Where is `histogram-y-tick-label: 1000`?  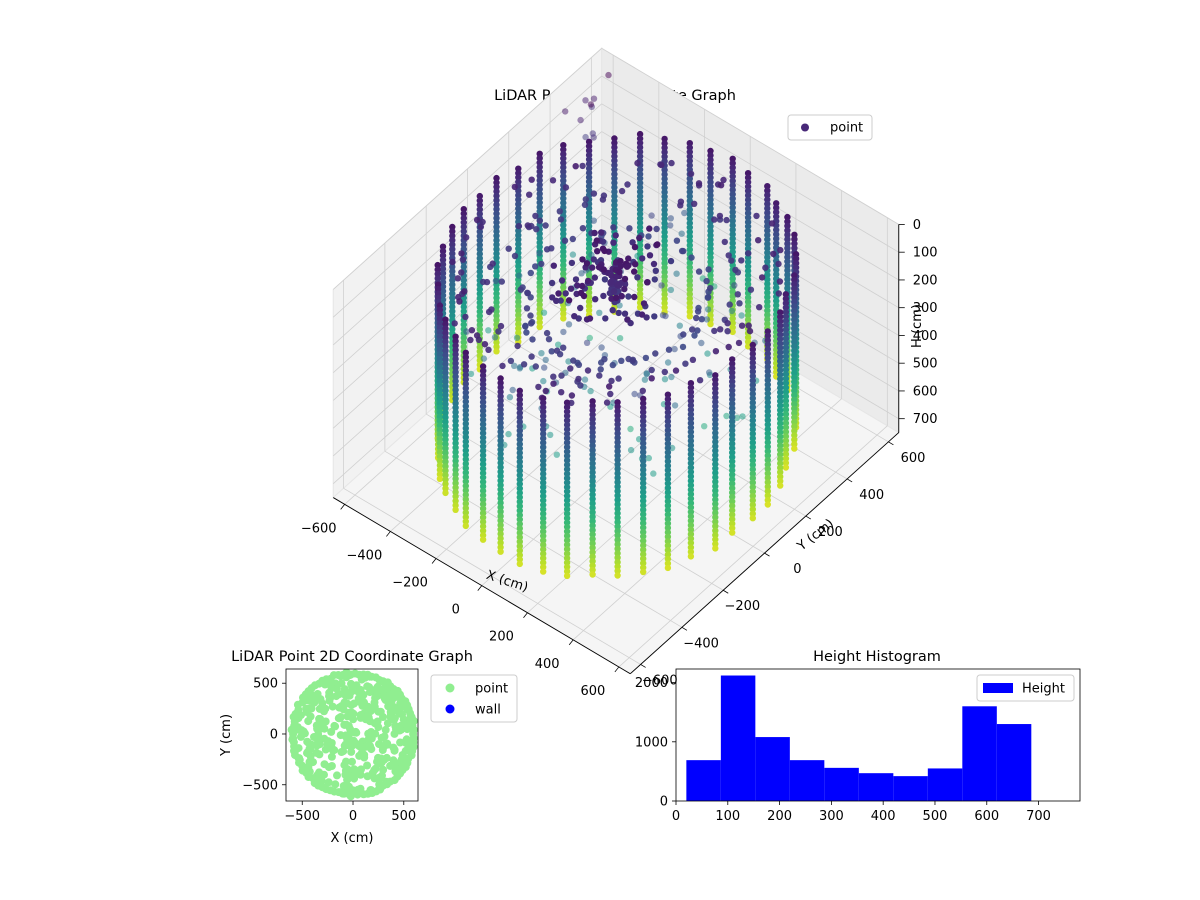 histogram-y-tick-label: 1000 is located at coordinates (651, 742).